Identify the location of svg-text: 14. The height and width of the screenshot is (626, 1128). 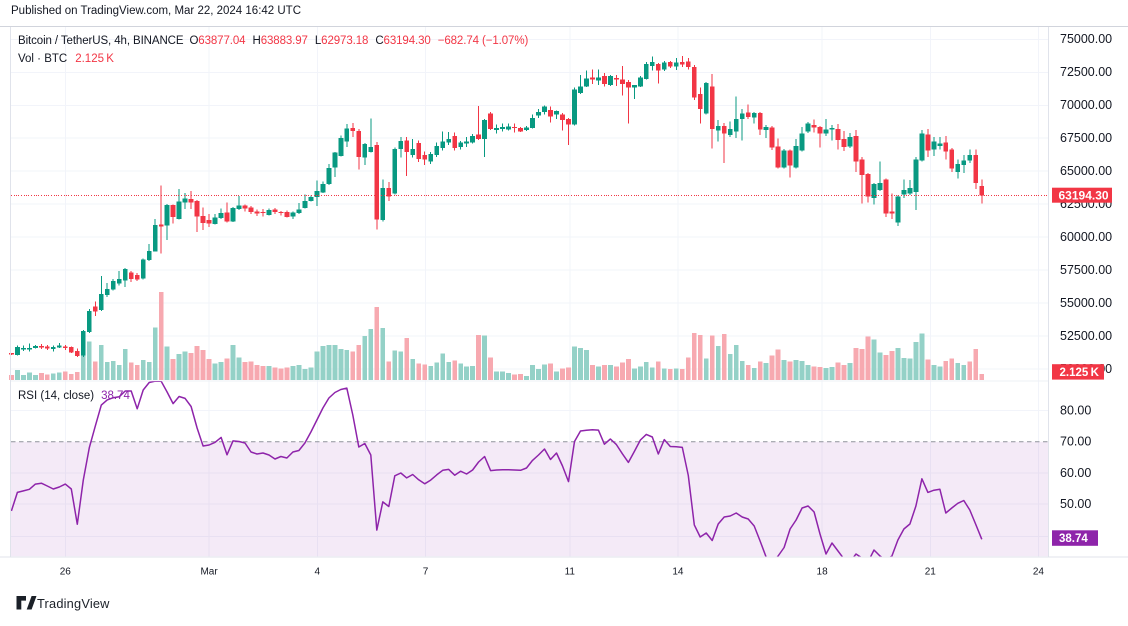
(678, 572).